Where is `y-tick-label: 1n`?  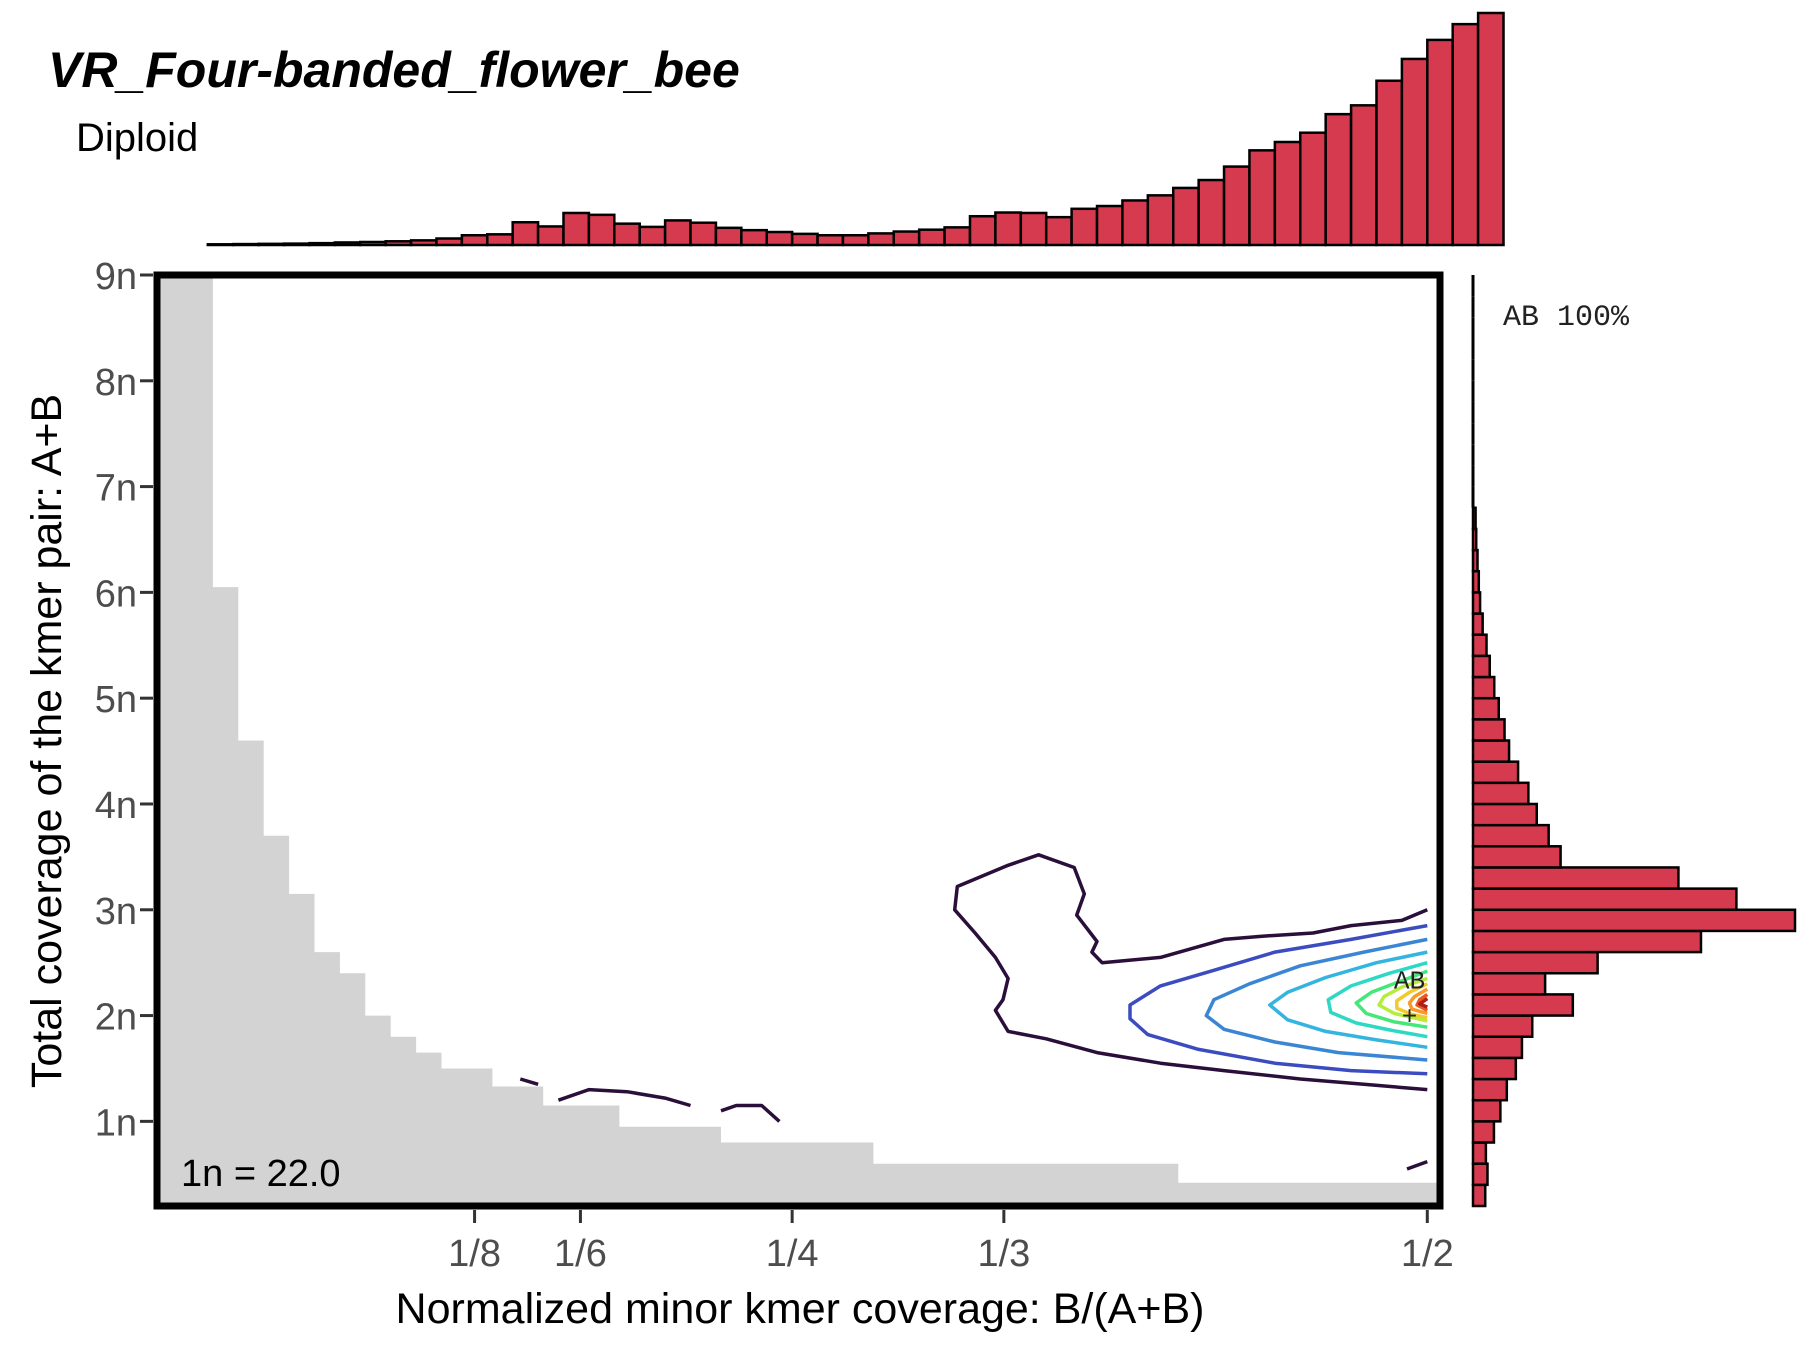
y-tick-label: 1n is located at coordinates (116, 1123).